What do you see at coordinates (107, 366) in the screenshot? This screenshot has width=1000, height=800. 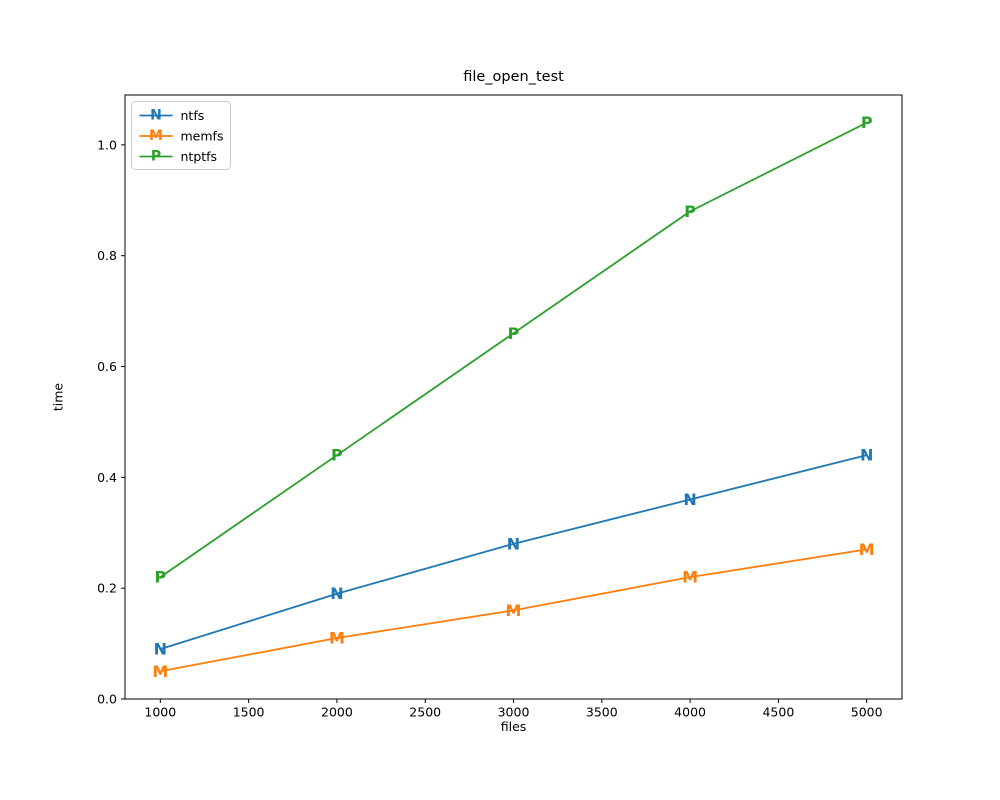 I see `y-tick-label: 0.6` at bounding box center [107, 366].